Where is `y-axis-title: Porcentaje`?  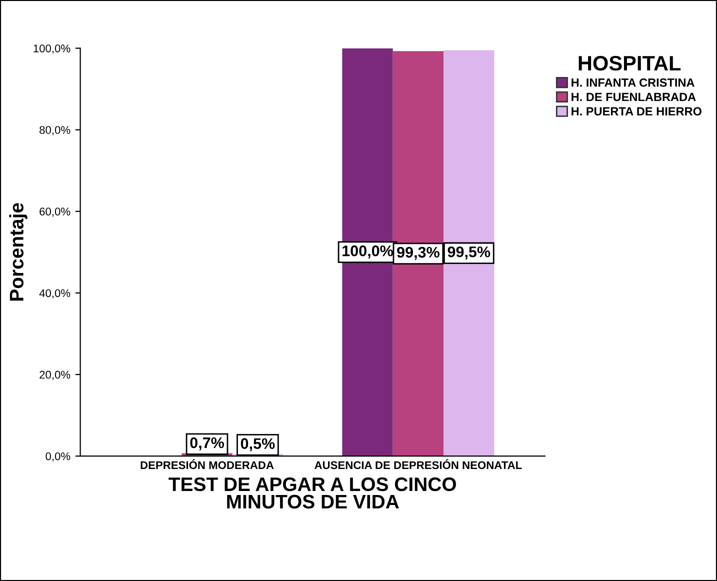 y-axis-title: Porcentaje is located at coordinates (18, 252).